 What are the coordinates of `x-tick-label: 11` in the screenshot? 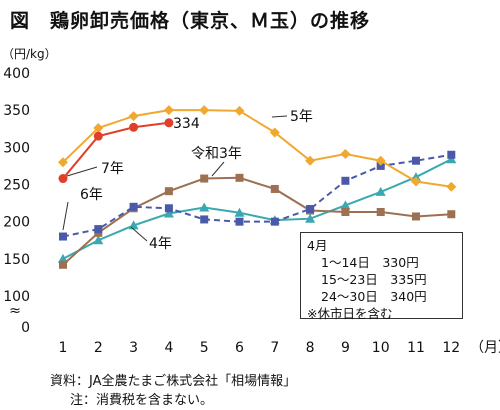 It's located at (416, 348).